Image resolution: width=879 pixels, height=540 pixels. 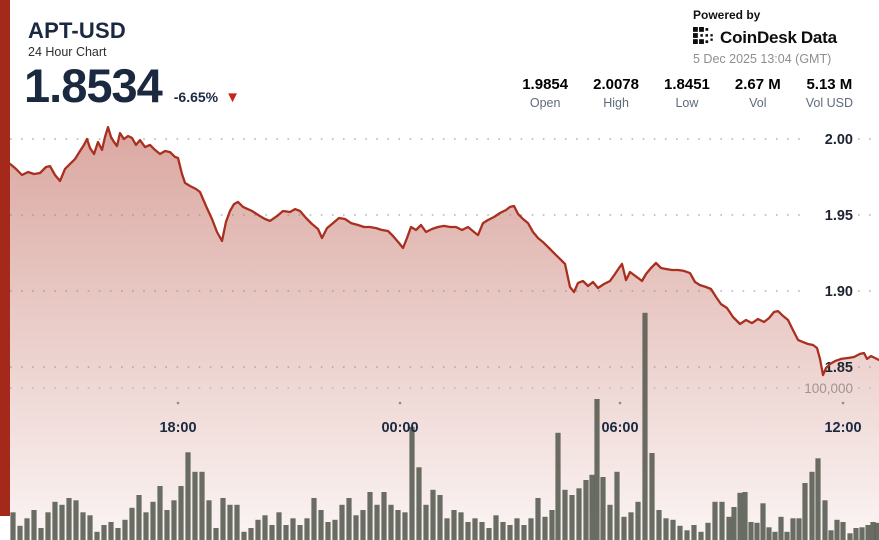 What do you see at coordinates (177, 428) in the screenshot?
I see `time-tick-label: 18:00` at bounding box center [177, 428].